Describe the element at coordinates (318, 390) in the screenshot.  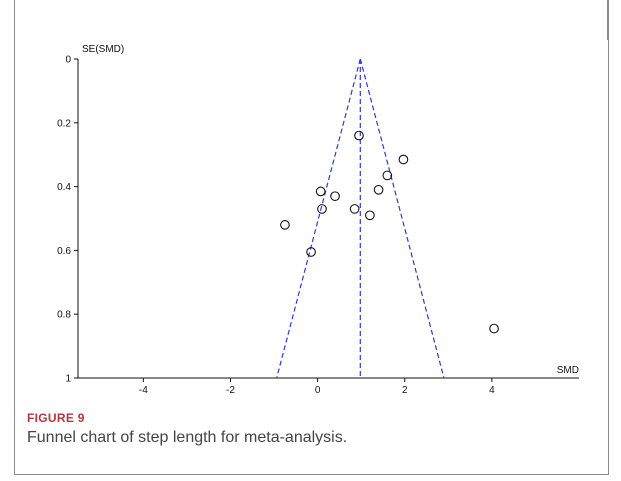
I see `x-tick-label: 0` at that location.